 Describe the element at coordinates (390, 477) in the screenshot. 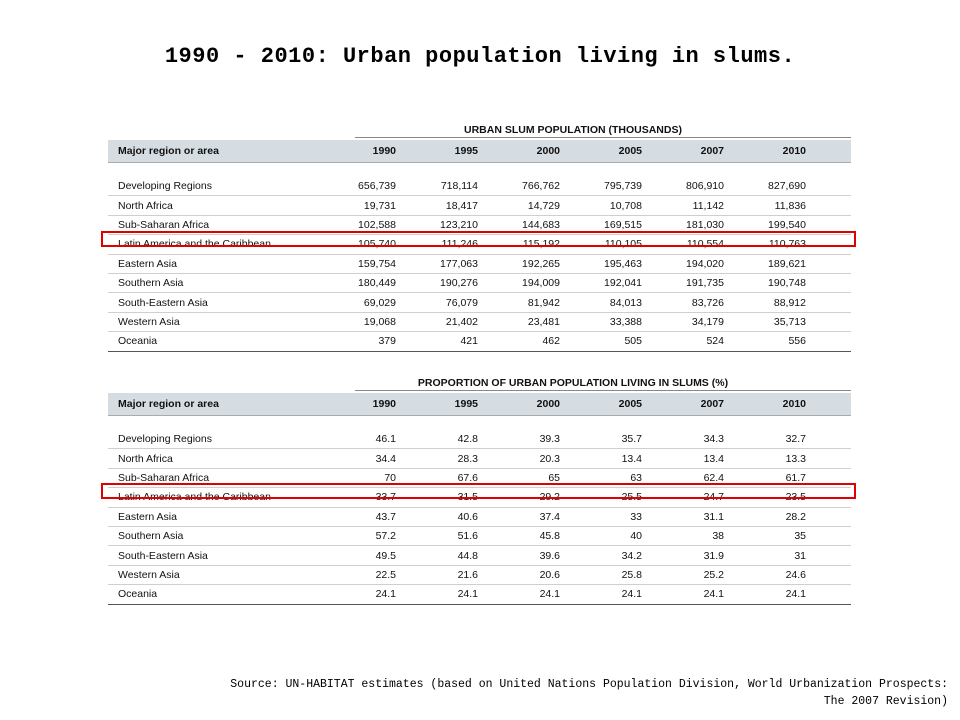

I see `value-cell: 70` at that location.